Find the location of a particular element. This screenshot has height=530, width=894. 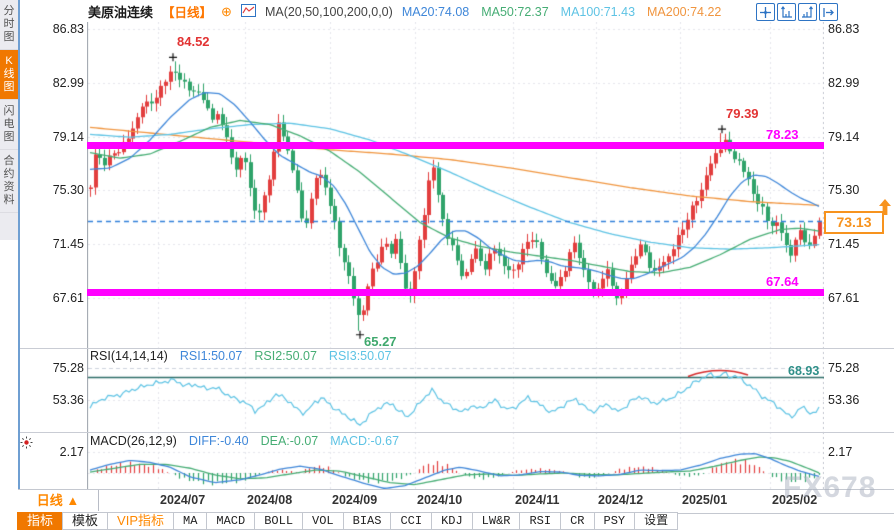

rsi-value: RSI2:50.07 is located at coordinates (285, 356).